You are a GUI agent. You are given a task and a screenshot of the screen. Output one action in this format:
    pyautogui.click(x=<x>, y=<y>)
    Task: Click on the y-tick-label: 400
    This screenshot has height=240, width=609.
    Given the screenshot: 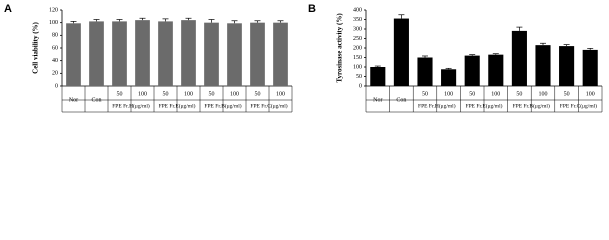 What is the action you would take?
    pyautogui.click(x=357, y=10)
    